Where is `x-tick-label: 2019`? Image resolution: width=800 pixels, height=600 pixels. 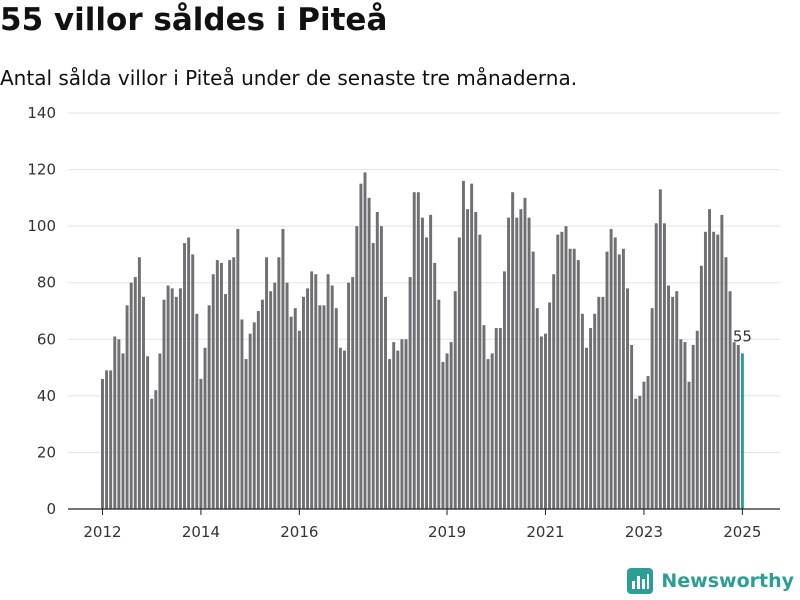
x-tick-label: 2019 is located at coordinates (447, 532).